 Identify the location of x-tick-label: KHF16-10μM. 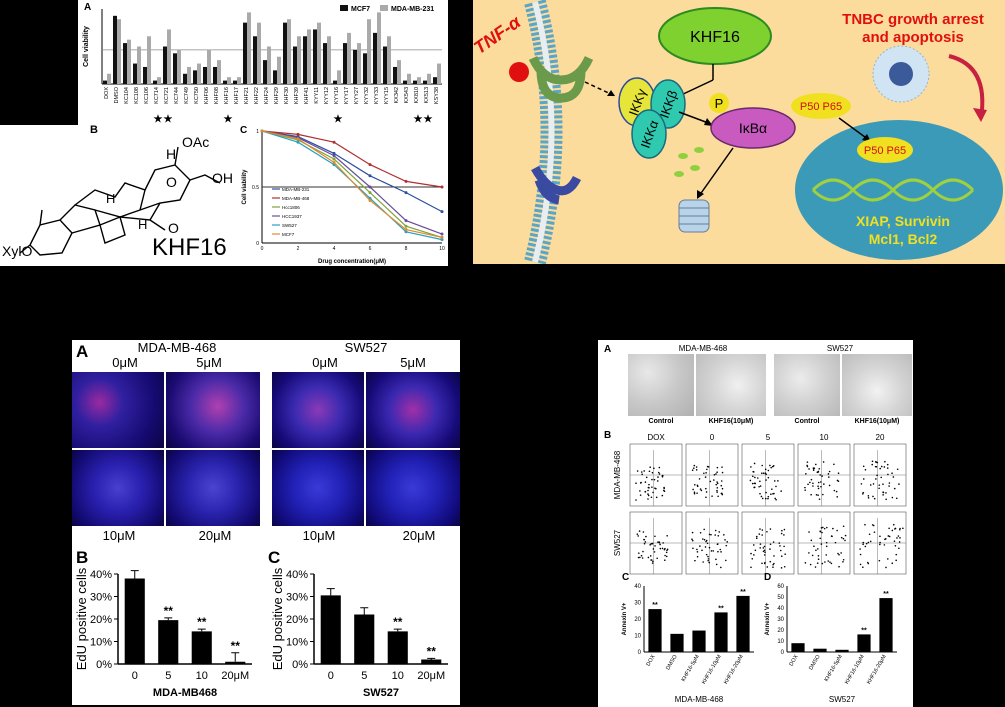
(855, 670).